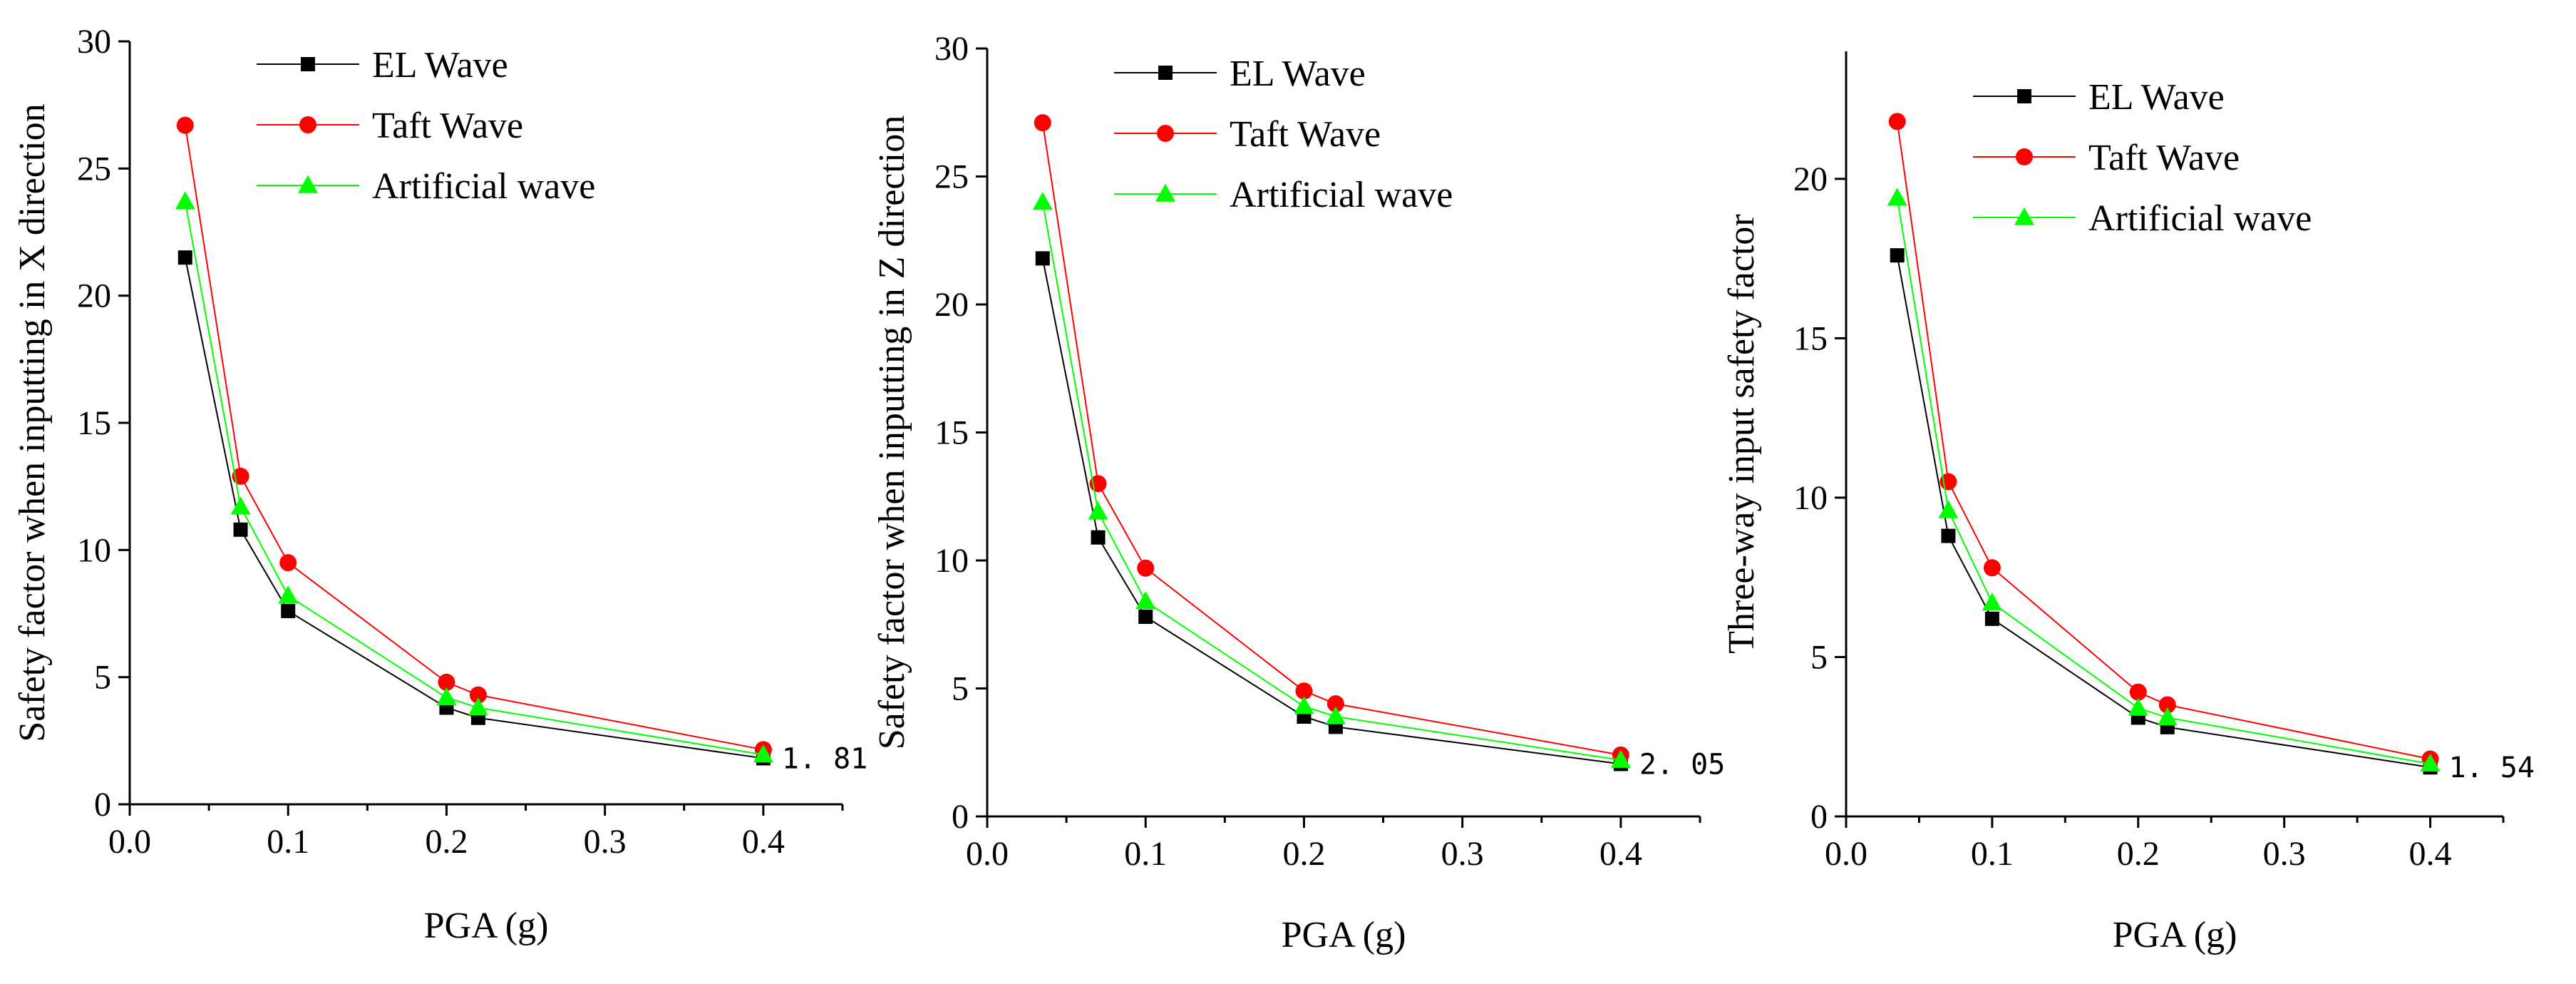  What do you see at coordinates (2138, 854) in the screenshot?
I see `x-tick-label: 0.2` at bounding box center [2138, 854].